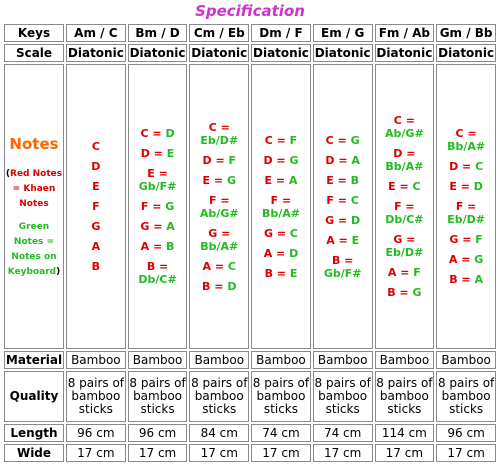  I want to click on note-line: E = Gb/F#, so click(158, 180).